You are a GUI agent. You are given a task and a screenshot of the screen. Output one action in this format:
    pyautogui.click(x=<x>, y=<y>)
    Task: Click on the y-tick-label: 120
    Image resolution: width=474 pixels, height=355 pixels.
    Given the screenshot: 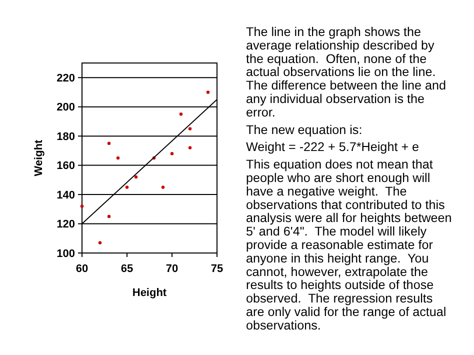 What is the action you would take?
    pyautogui.click(x=65, y=224)
    